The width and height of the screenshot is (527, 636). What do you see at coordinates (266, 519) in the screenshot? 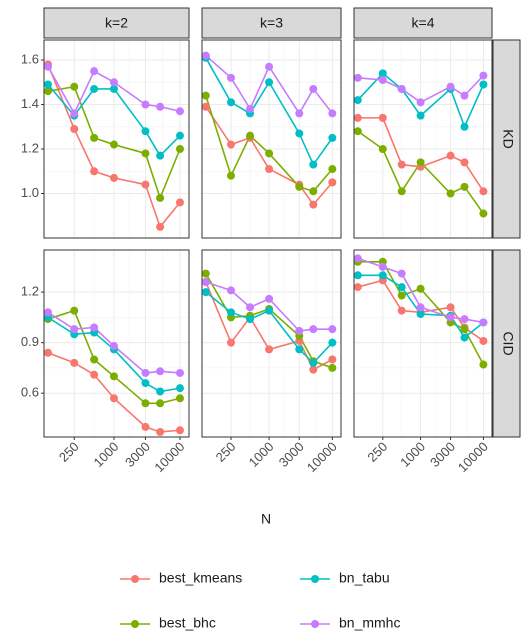
I see `x-axis-title: N` at bounding box center [266, 519].